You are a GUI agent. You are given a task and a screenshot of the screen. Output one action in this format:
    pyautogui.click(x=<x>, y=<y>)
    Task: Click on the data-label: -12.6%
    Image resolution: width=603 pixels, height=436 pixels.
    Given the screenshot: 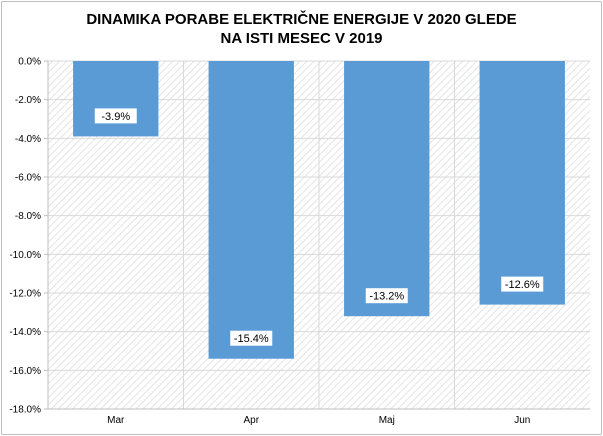 What is the action you would take?
    pyautogui.click(x=522, y=285)
    